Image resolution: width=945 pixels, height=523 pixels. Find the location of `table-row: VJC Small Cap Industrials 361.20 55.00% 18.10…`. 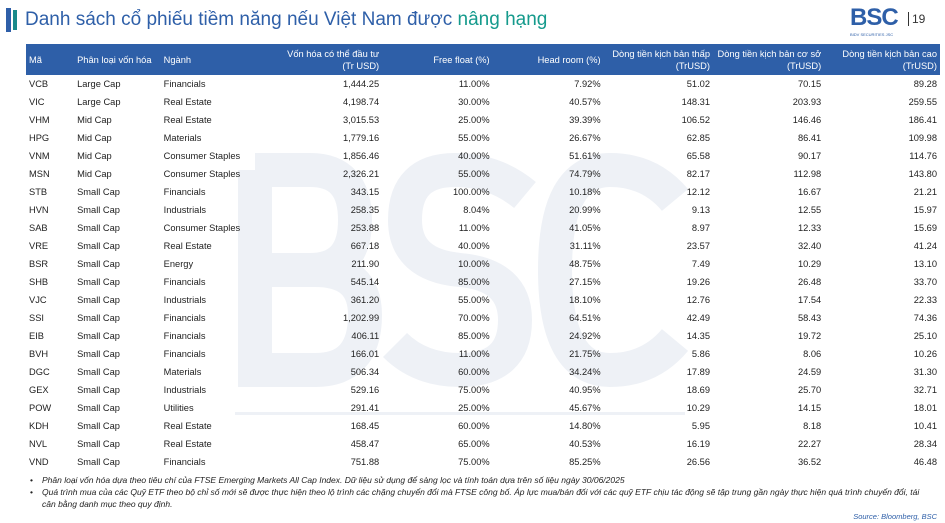

table-row: VJC Small Cap Industrials 361.20 55.00% 18.10… is located at coordinates (483, 300).